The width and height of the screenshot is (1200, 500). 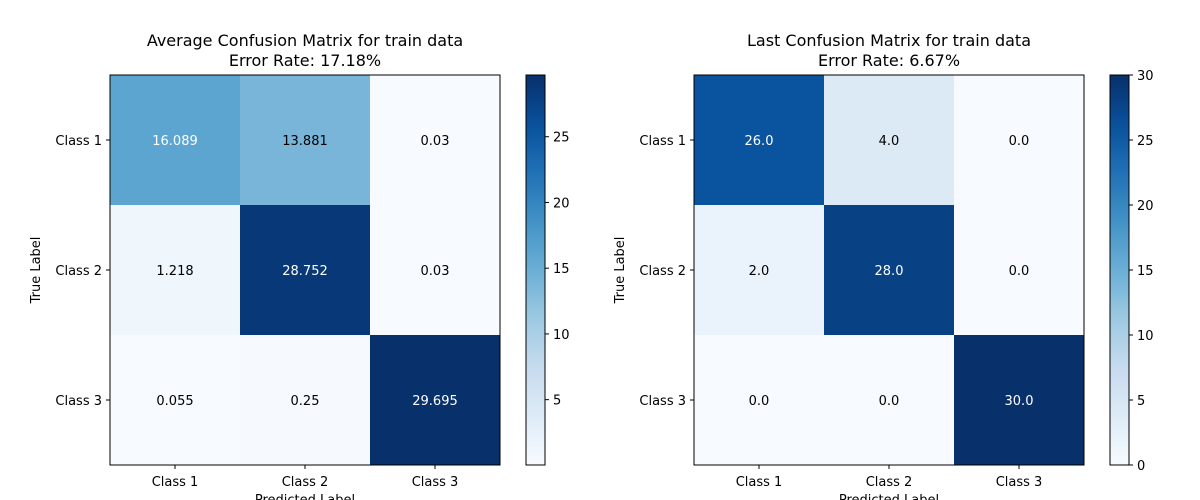 I want to click on cell-value-label: 1.218, so click(x=174, y=271).